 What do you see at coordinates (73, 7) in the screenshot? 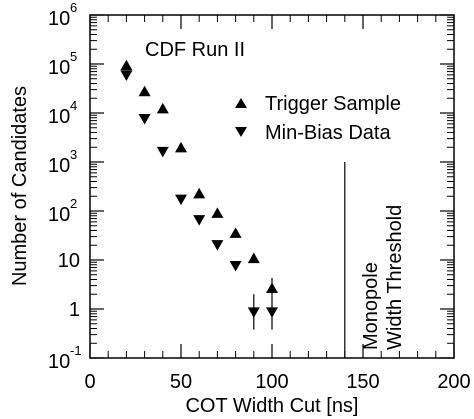
I see `y-tick-exponent-7: 6` at bounding box center [73, 7].